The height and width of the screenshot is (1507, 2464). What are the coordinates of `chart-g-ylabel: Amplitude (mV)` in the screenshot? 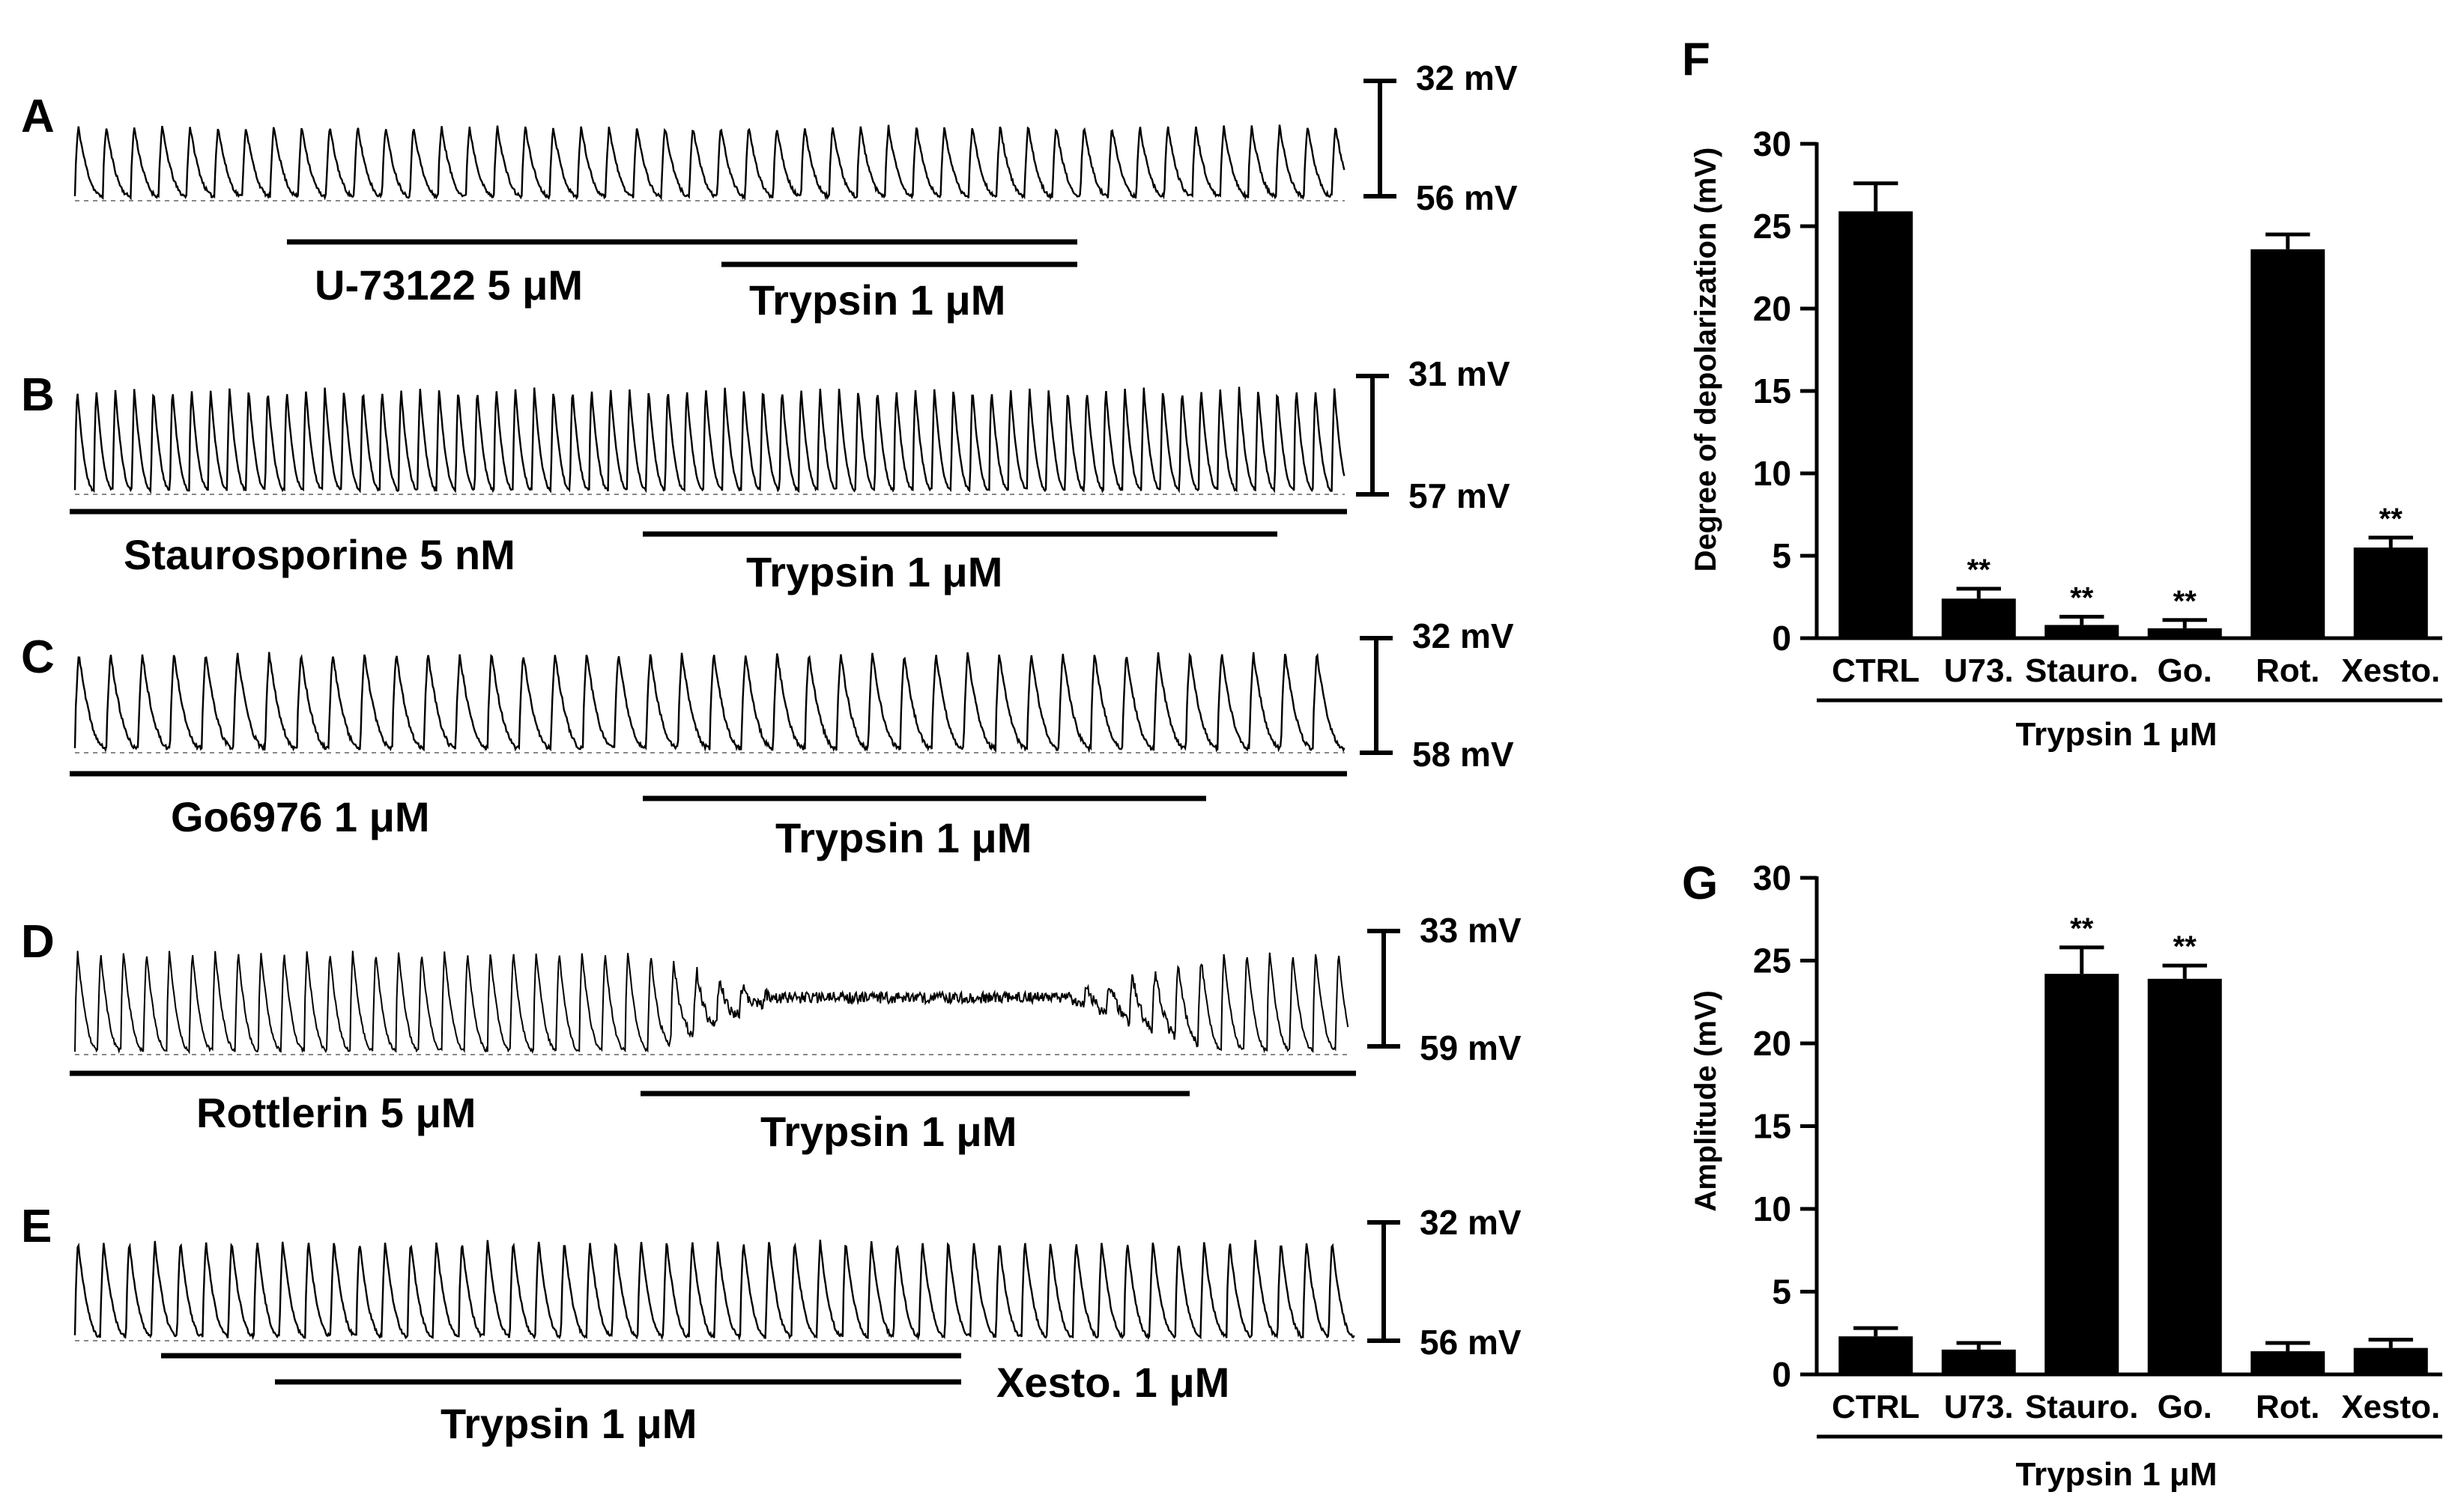 It's located at (1705, 1101).